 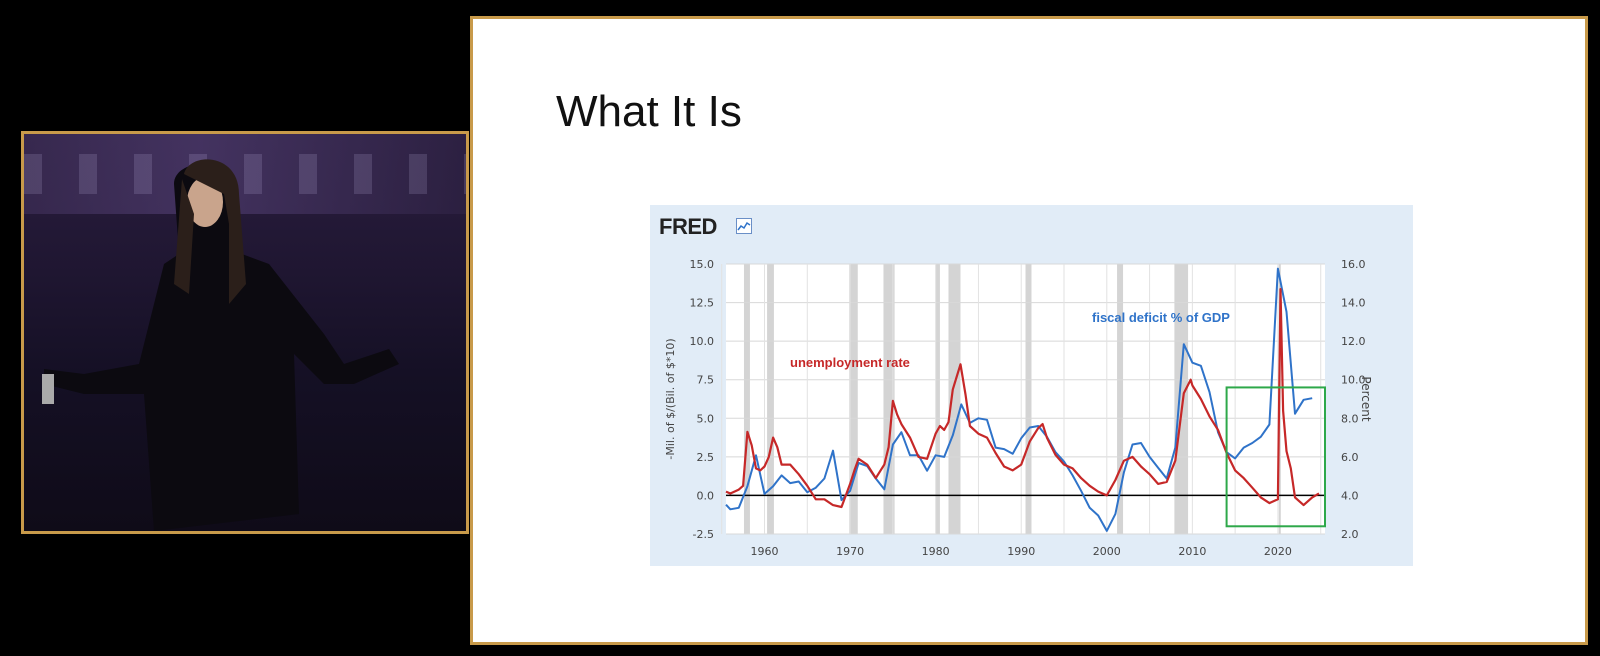 What do you see at coordinates (850, 362) in the screenshot?
I see `annotation-unemployment-rate: unemployment rate` at bounding box center [850, 362].